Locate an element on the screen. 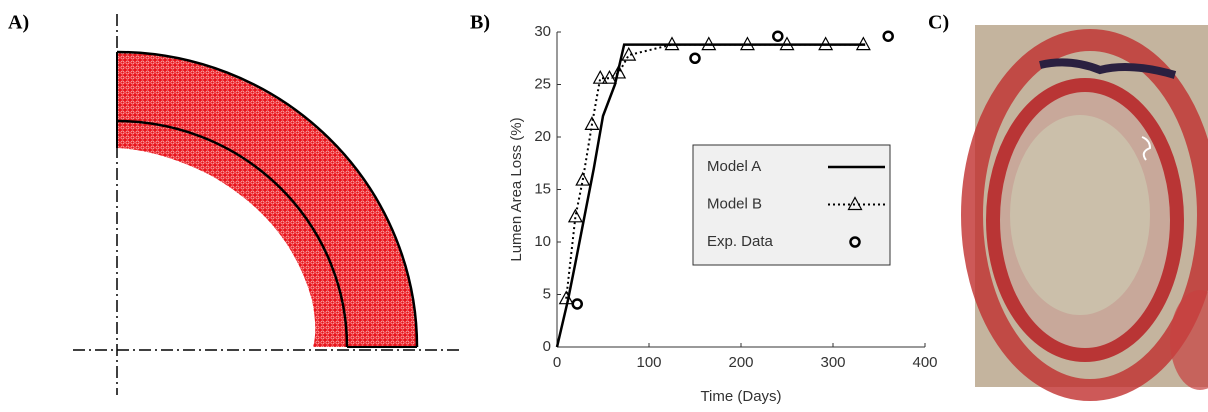  y-tick-label: 15 is located at coordinates (542, 188).